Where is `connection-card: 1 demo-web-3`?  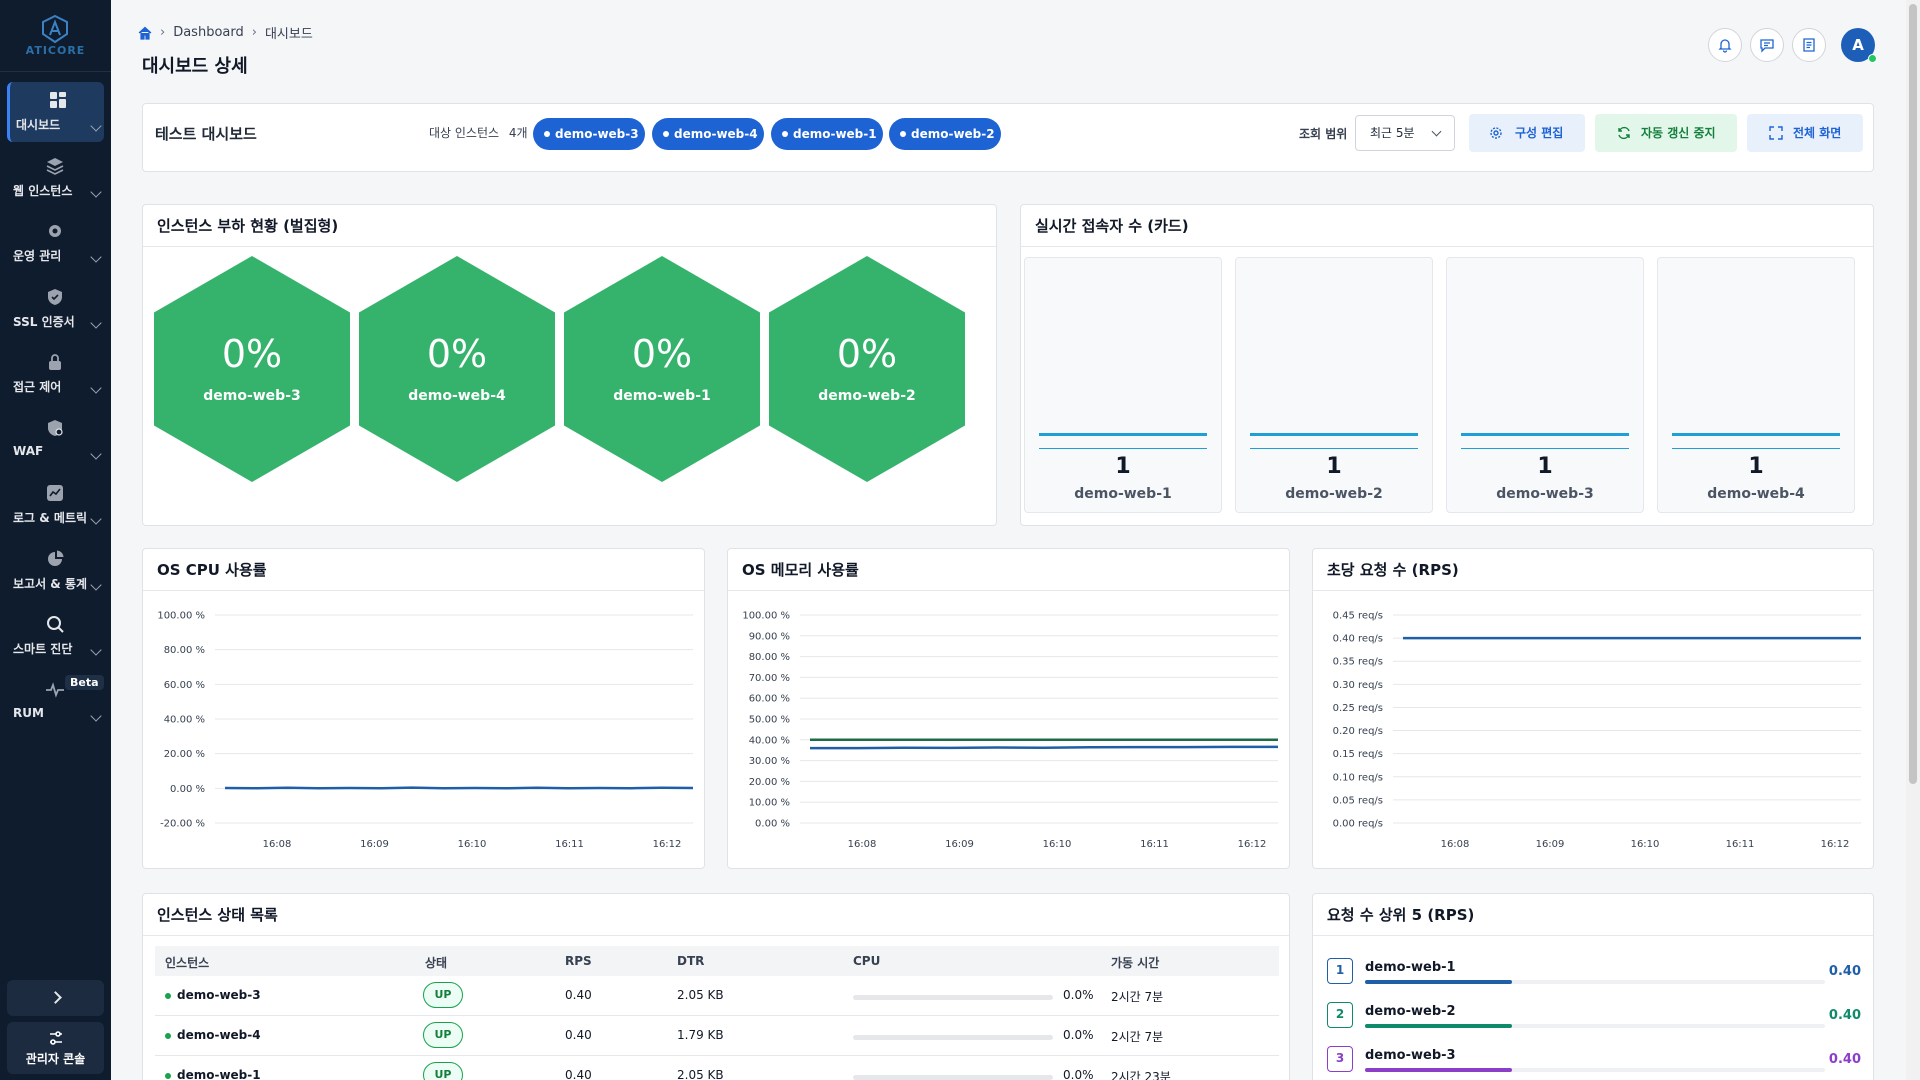 connection-card: 1 demo-web-3 is located at coordinates (1545, 385).